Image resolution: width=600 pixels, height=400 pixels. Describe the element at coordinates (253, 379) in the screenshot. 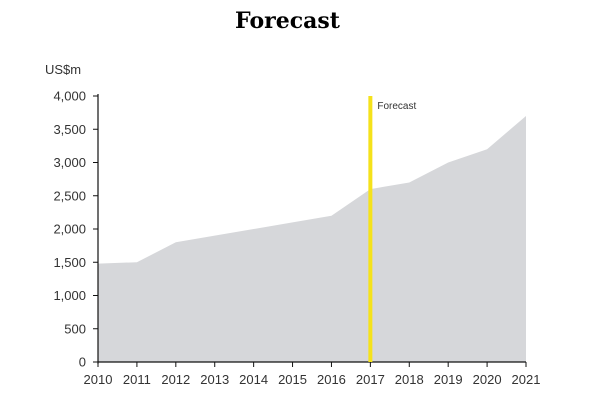

I see `x-tick-label: 2014` at that location.